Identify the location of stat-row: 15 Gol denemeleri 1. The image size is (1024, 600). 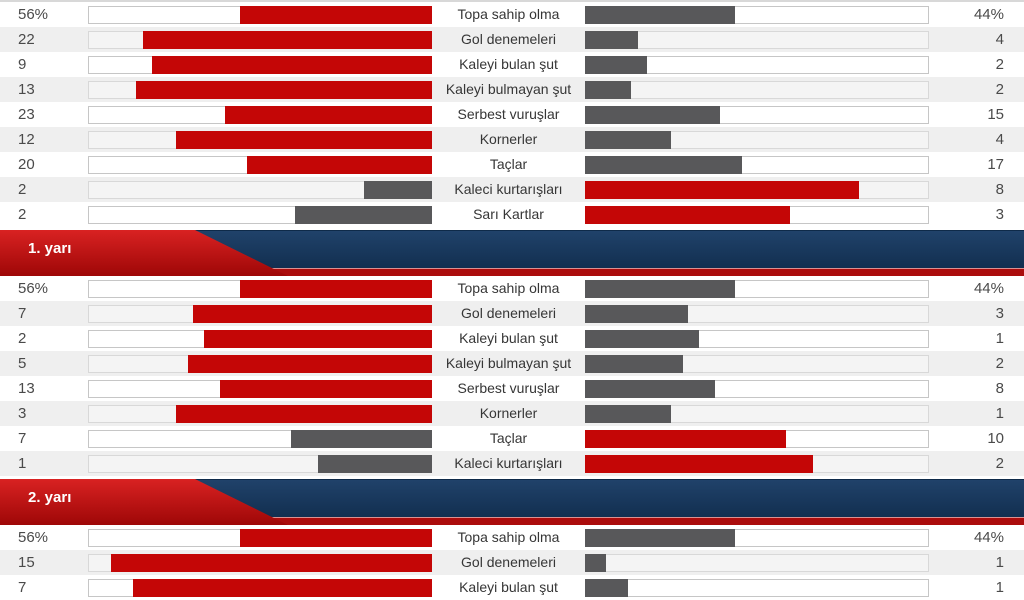
(512, 562).